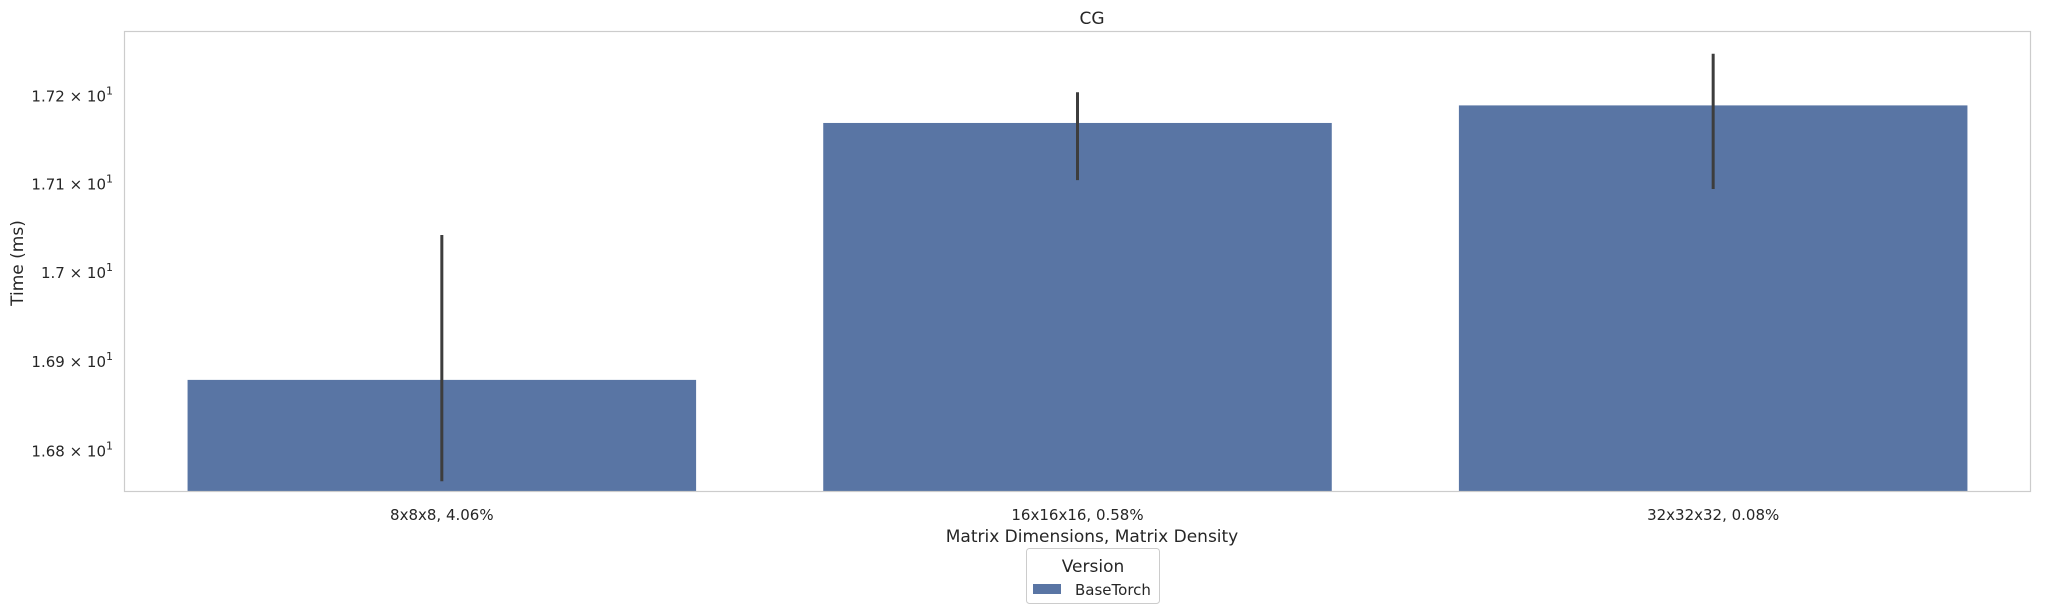  I want to click on y-tick-label: 1.69 × 101, so click(72, 360).